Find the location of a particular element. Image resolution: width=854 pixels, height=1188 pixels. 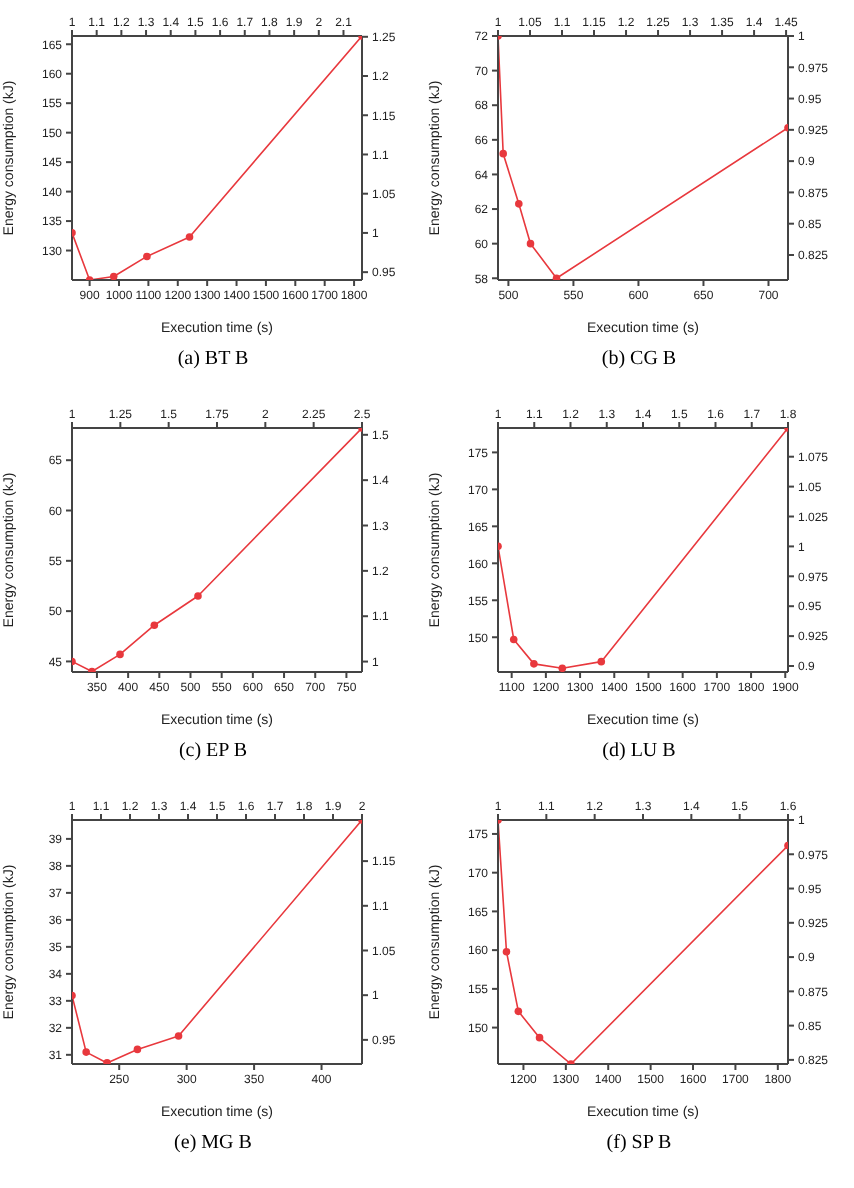

text: (b) CG B is located at coordinates (639, 359).